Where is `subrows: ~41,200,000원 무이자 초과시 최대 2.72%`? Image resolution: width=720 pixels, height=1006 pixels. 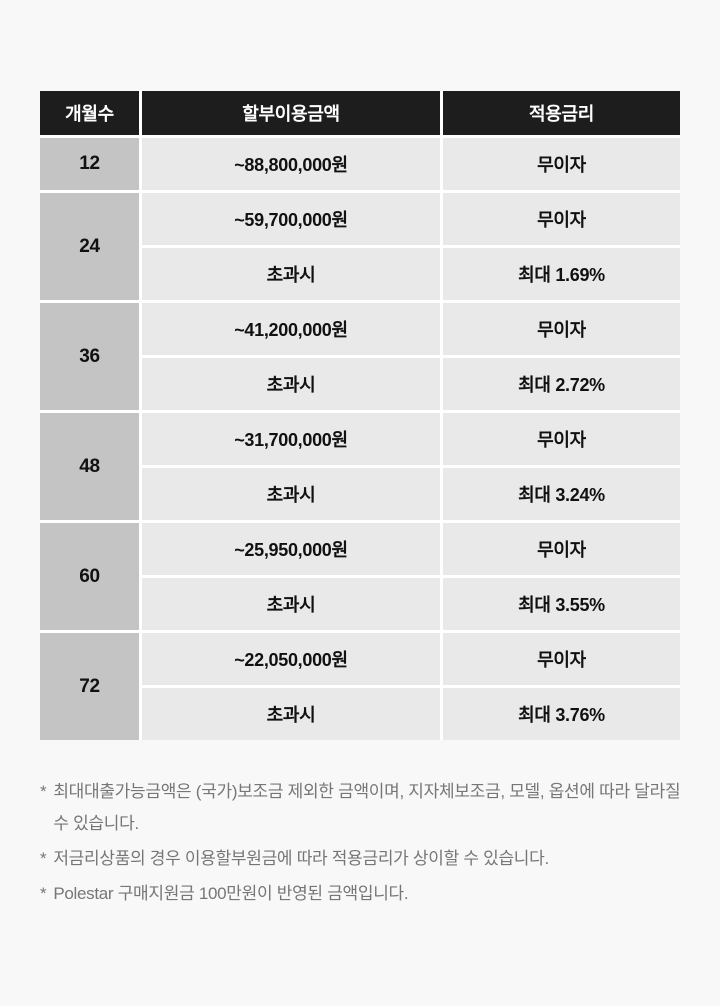 subrows: ~41,200,000원 무이자 초과시 최대 2.72% is located at coordinates (411, 356).